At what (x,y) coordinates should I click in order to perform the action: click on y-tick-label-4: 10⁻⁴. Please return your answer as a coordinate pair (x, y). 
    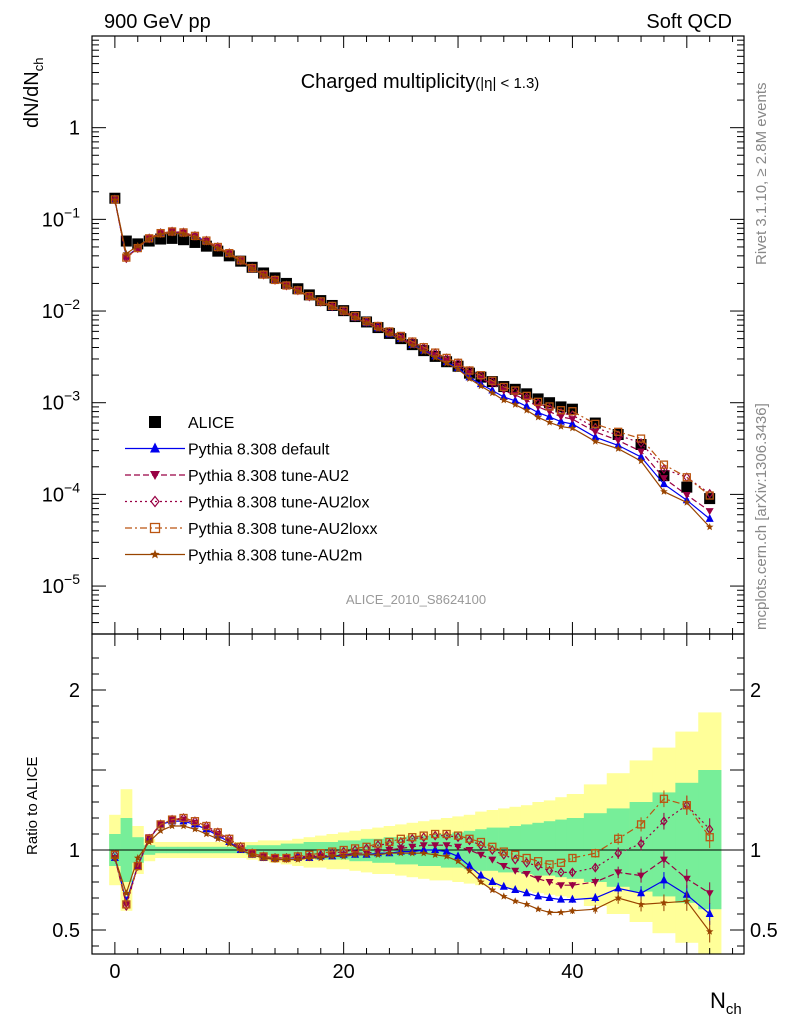
    Looking at the image, I should click on (61, 492).